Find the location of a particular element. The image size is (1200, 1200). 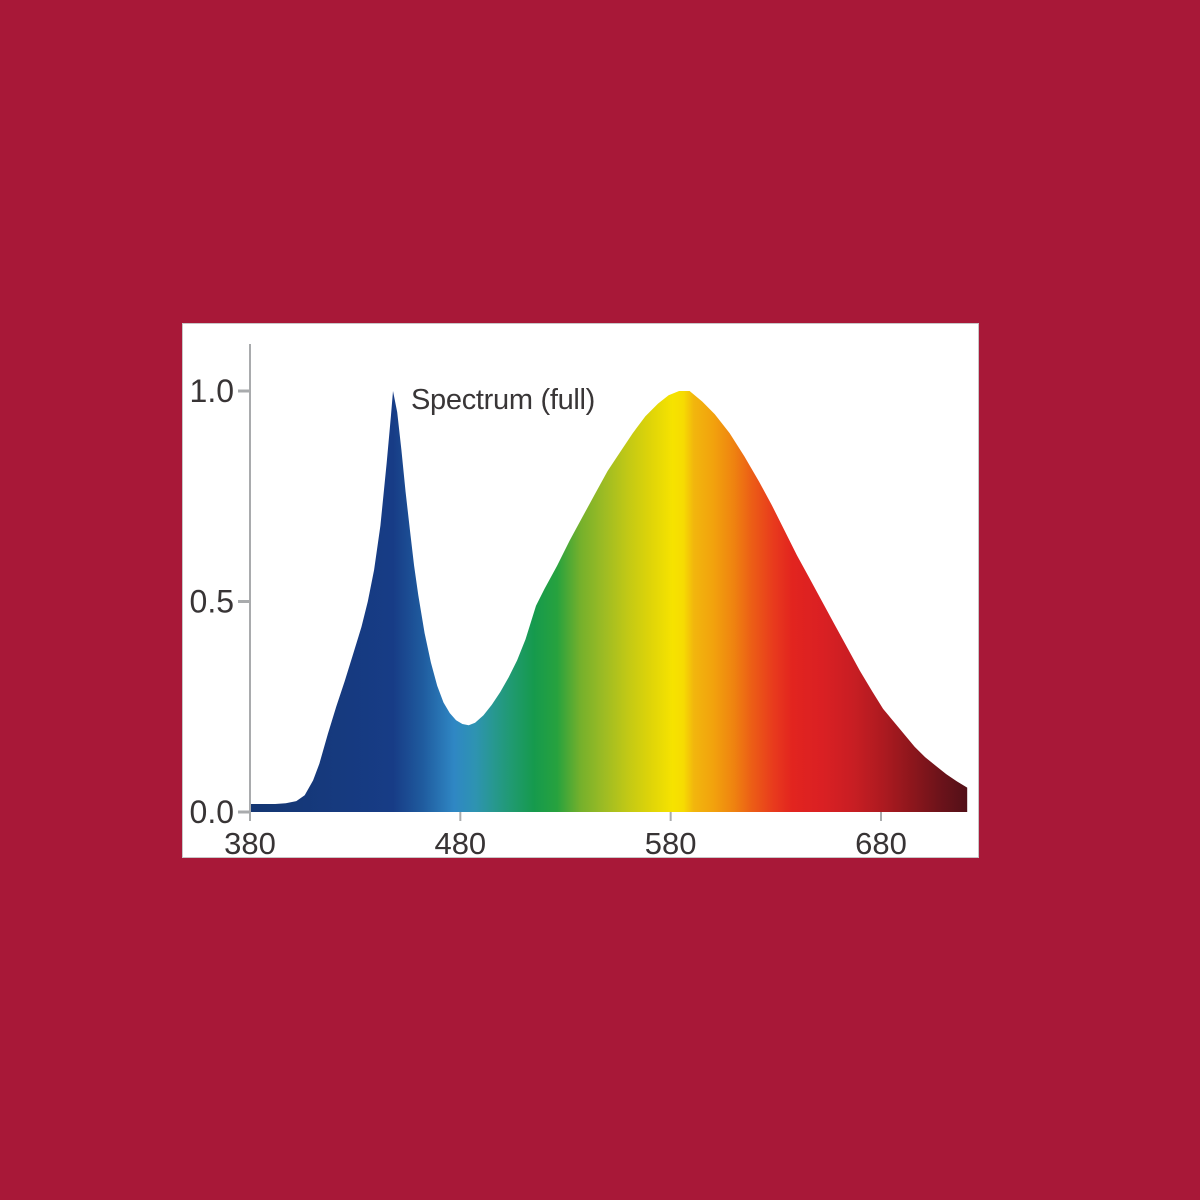

y-tick-label: 0.5 is located at coordinates (212, 602).